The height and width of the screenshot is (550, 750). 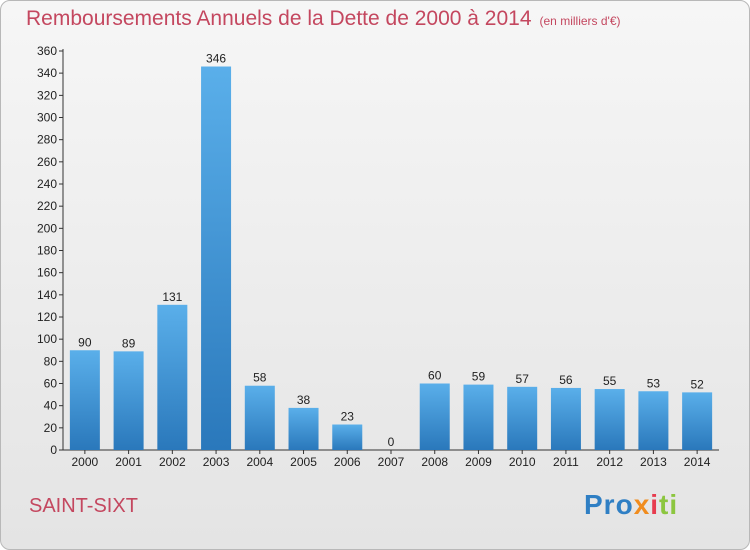 I want to click on value-label-2004: 58, so click(x=260, y=378).